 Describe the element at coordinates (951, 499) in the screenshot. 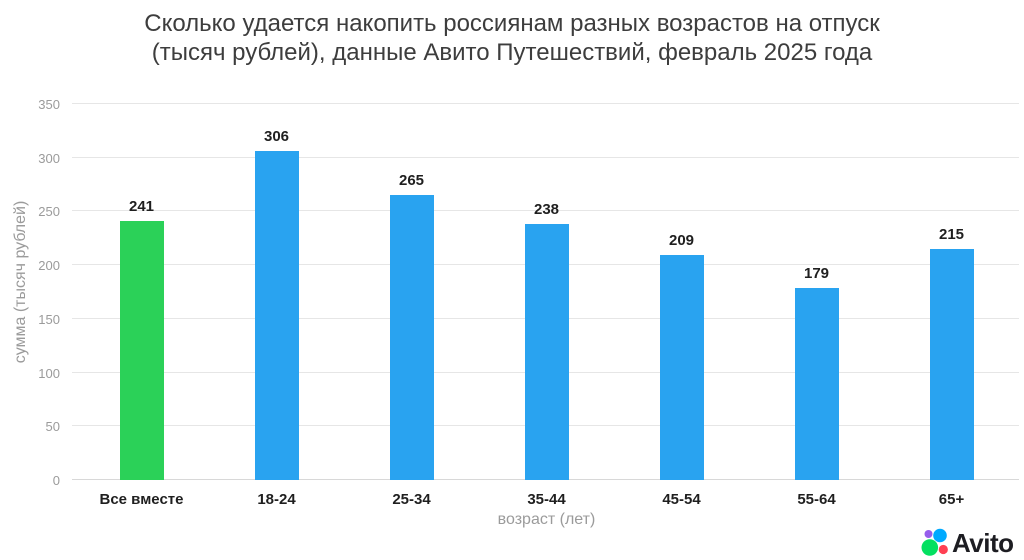

I see `x-category-label-65+: 65+` at that location.